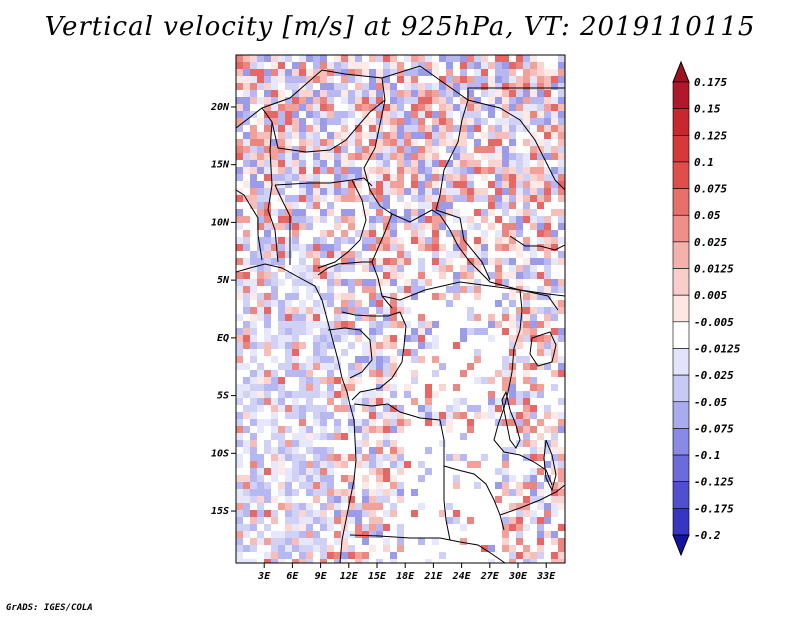 The image size is (800, 618). What do you see at coordinates (49, 608) in the screenshot?
I see `software-credit: GrADS: IGES/COLA` at bounding box center [49, 608].